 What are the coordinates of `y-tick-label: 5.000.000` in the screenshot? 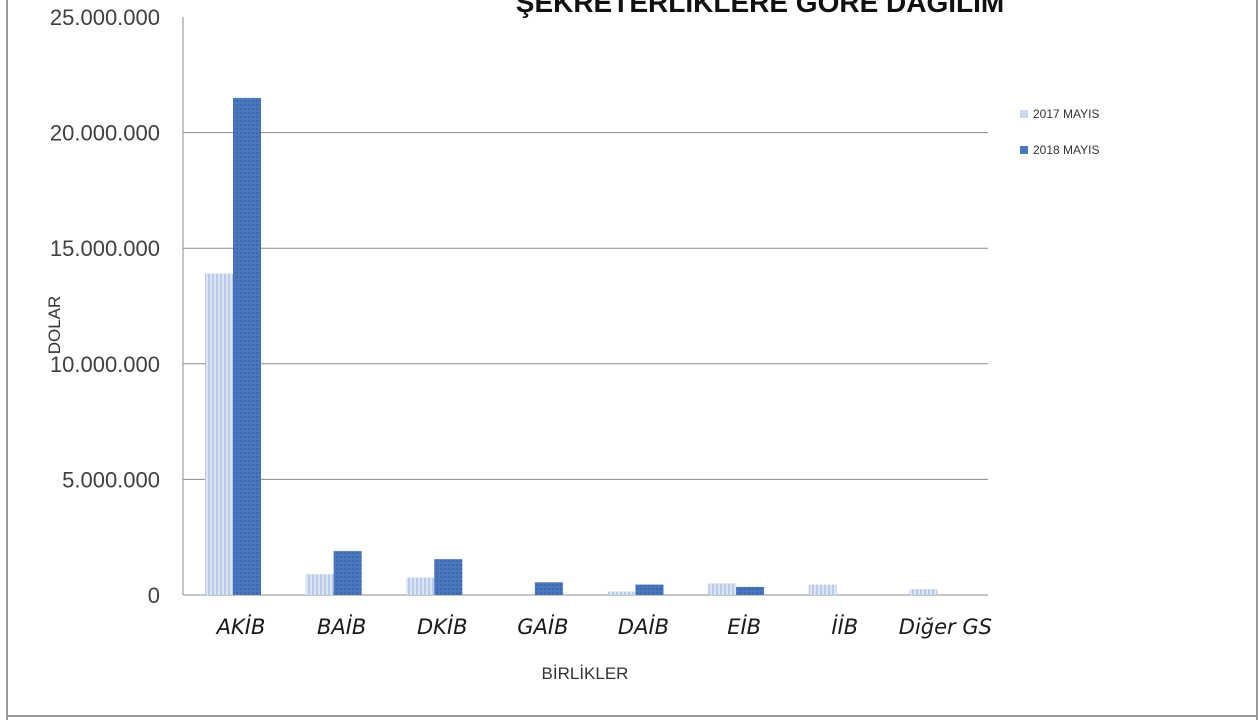 It's located at (111, 479).